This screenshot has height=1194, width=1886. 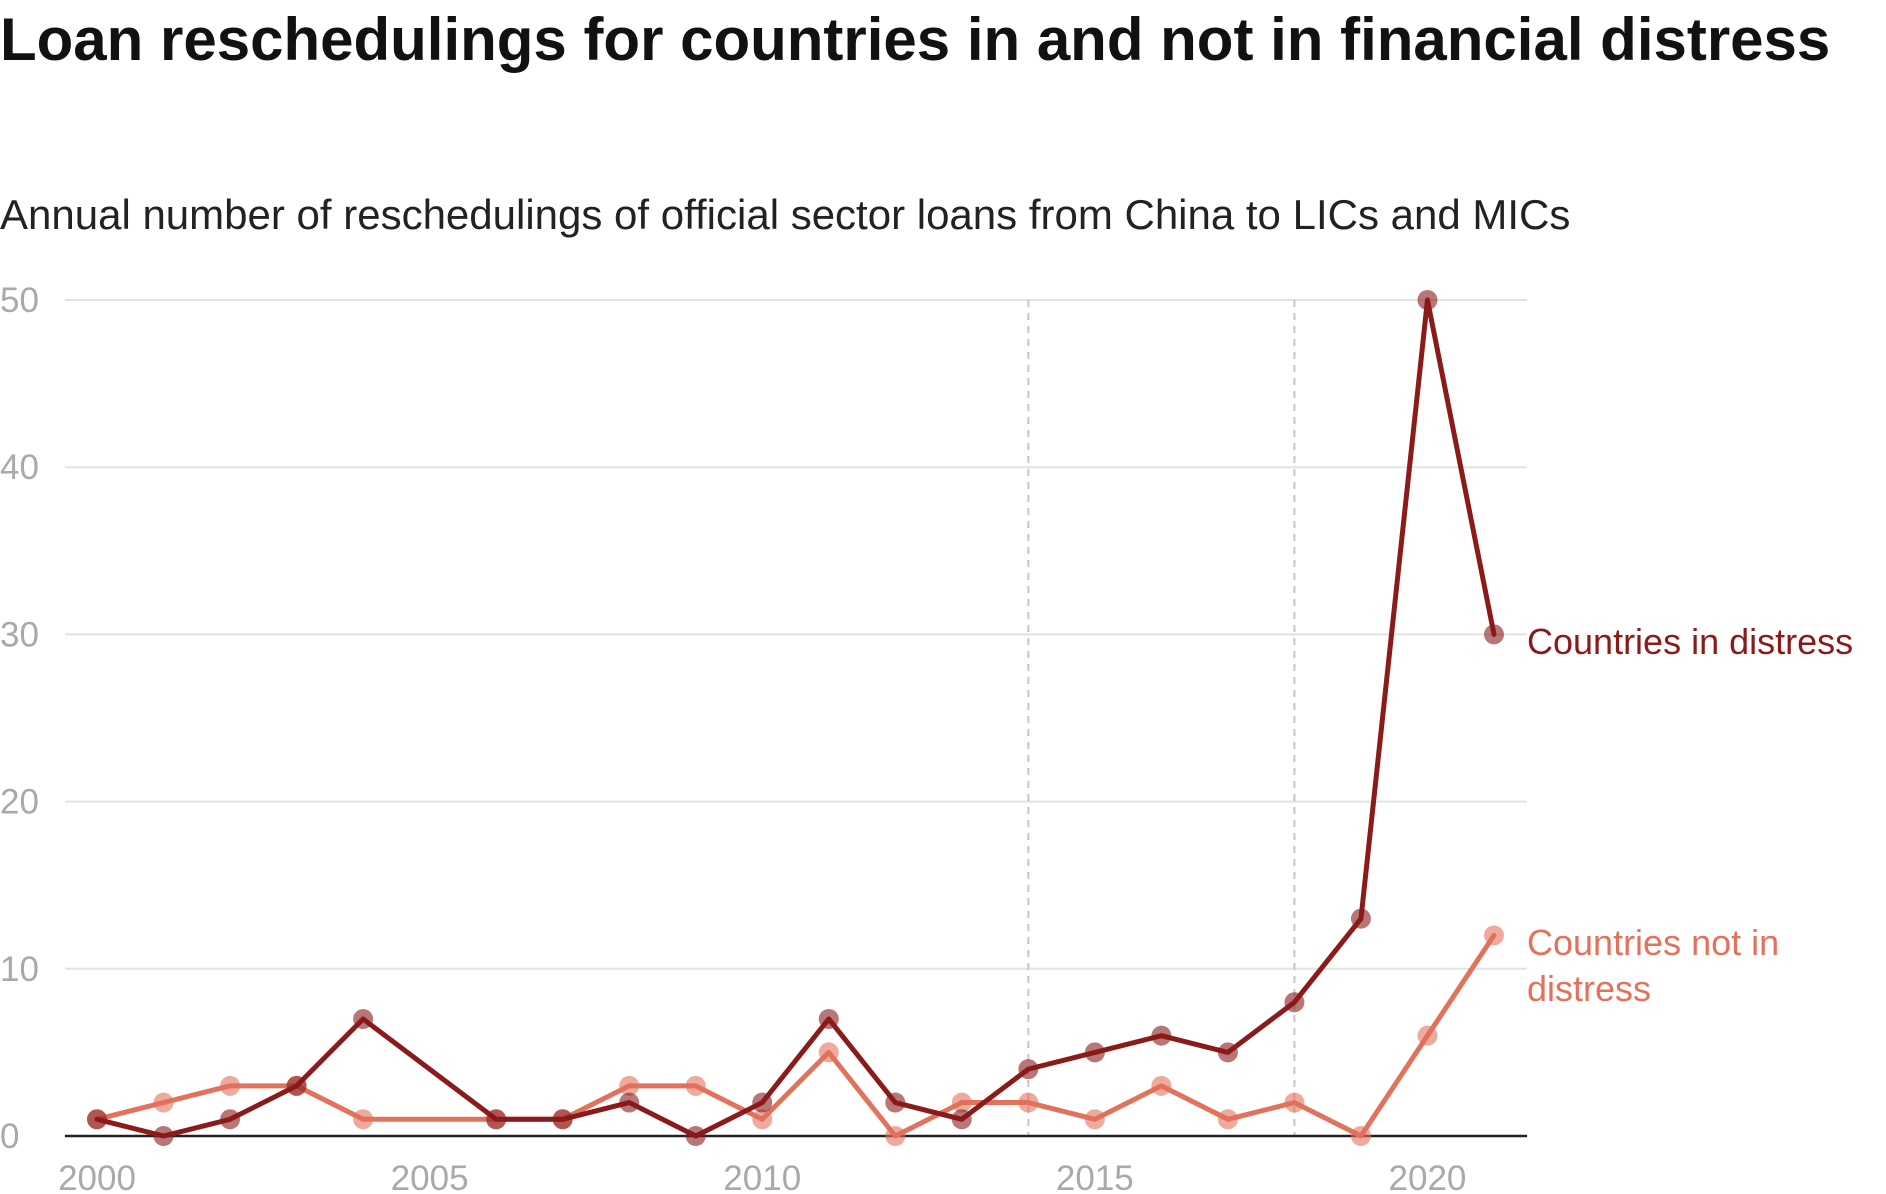 I want to click on x-tick-label: 2000, so click(x=97, y=1176).